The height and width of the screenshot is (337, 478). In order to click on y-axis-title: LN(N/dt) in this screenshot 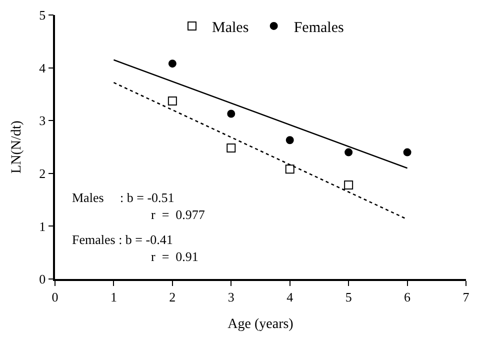, I will do `click(16, 147)`.